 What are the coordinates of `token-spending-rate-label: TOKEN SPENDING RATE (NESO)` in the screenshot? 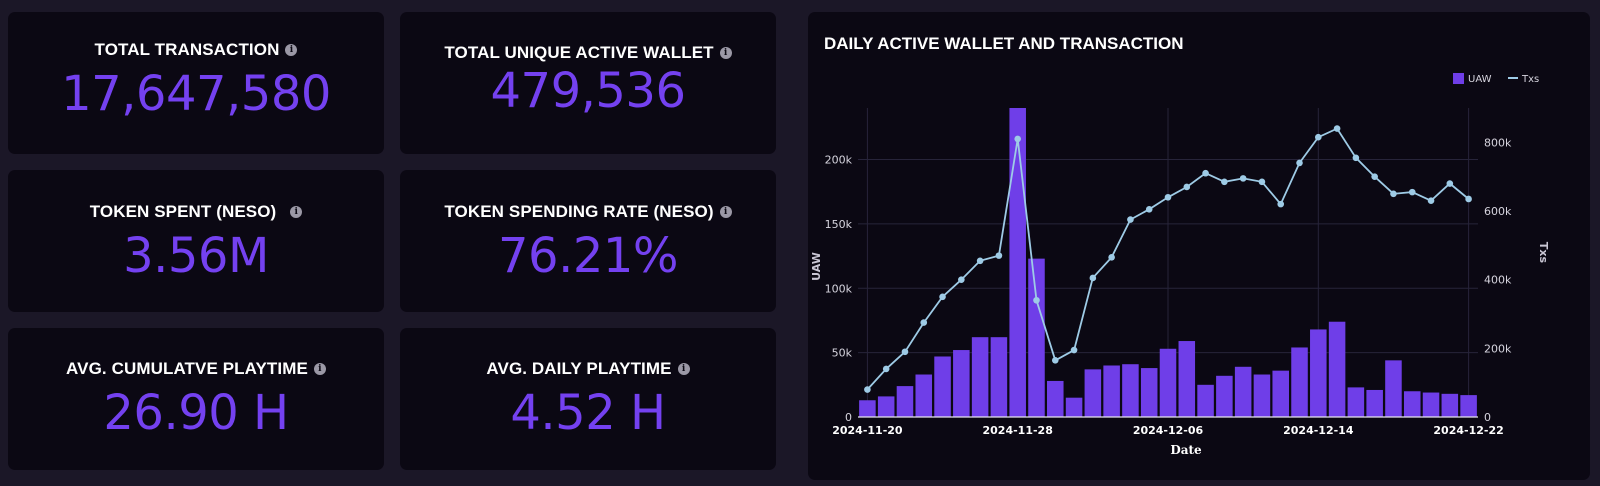 It's located at (579, 211).